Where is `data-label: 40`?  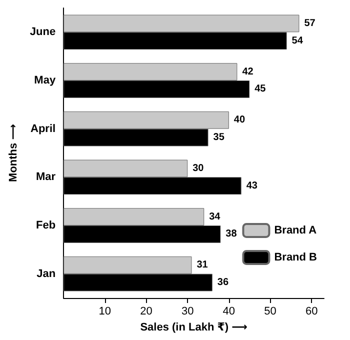 data-label: 40 is located at coordinates (240, 120).